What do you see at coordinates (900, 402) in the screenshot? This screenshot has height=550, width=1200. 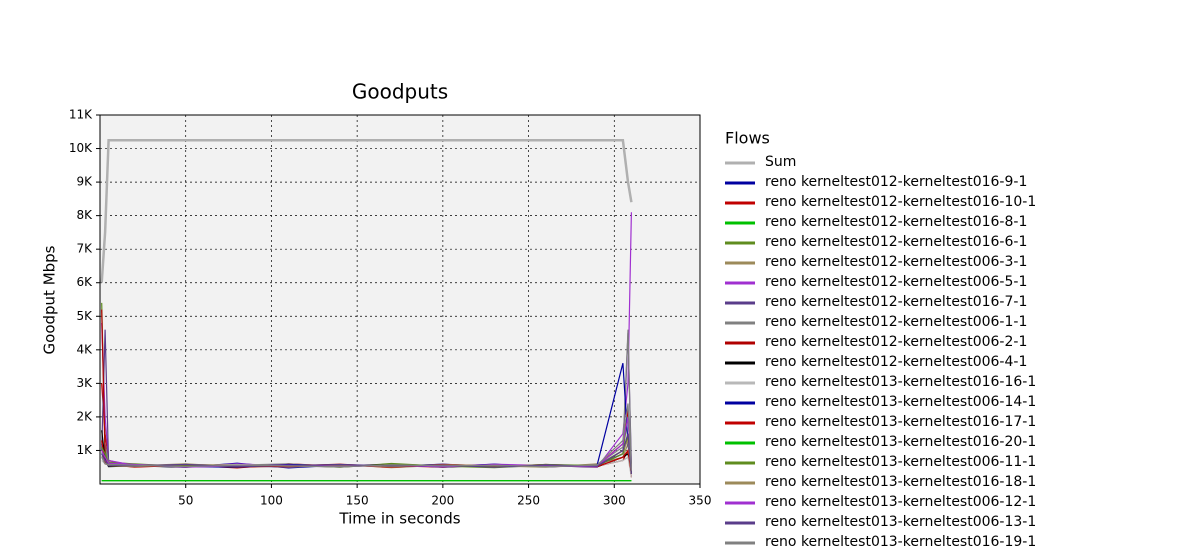 I see `legend-label: reno kerneltest013-kerneltest006-14-1` at bounding box center [900, 402].